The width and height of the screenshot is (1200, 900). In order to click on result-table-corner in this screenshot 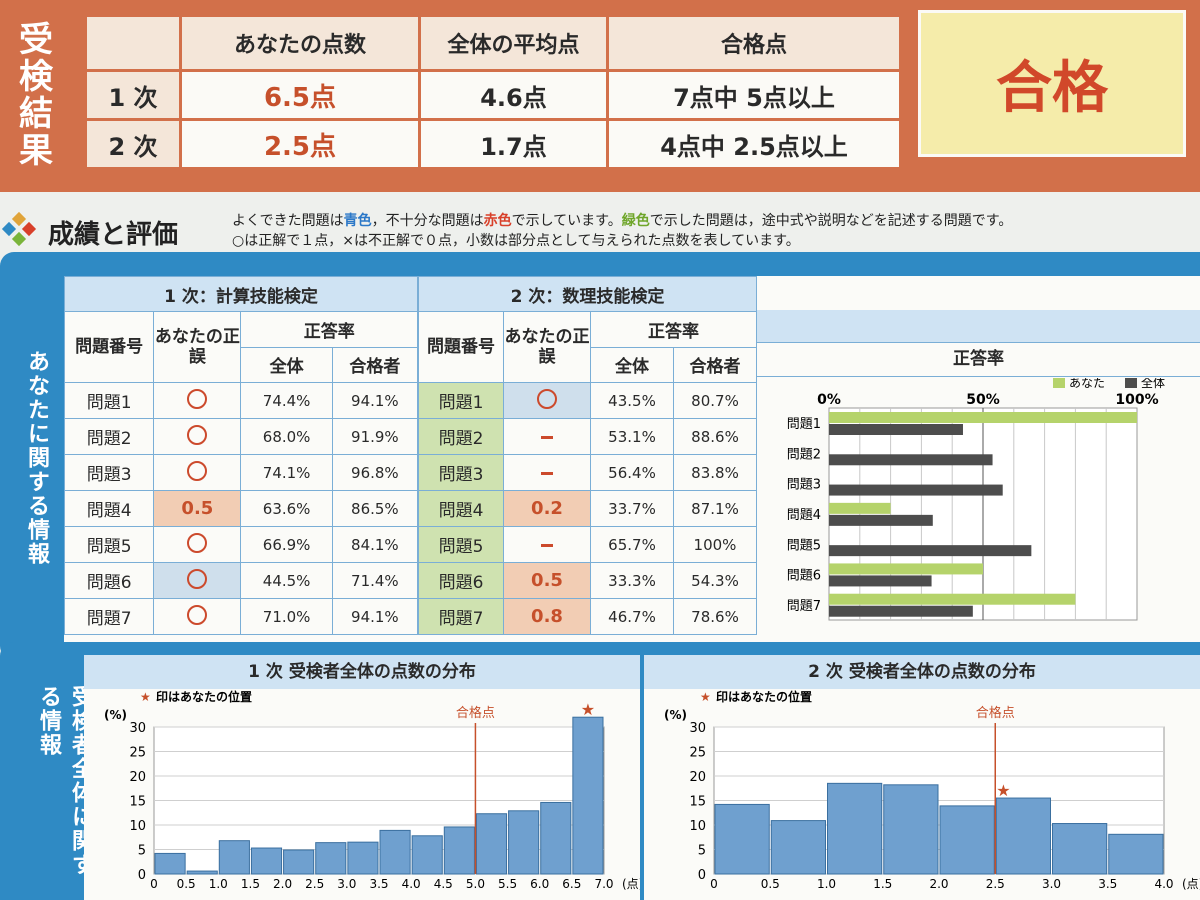, I will do `click(133, 43)`.